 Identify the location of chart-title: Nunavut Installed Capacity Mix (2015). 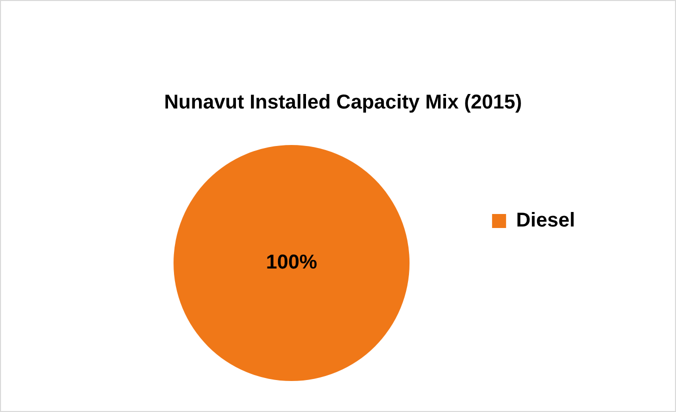
(343, 103).